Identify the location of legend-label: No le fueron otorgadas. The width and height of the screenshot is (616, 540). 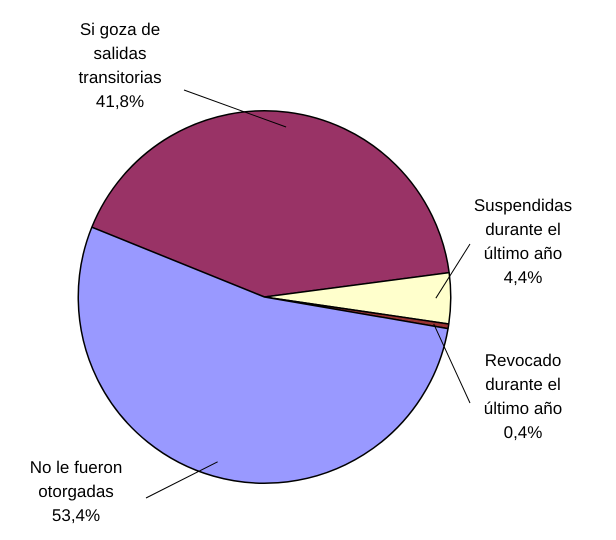
(76, 480).